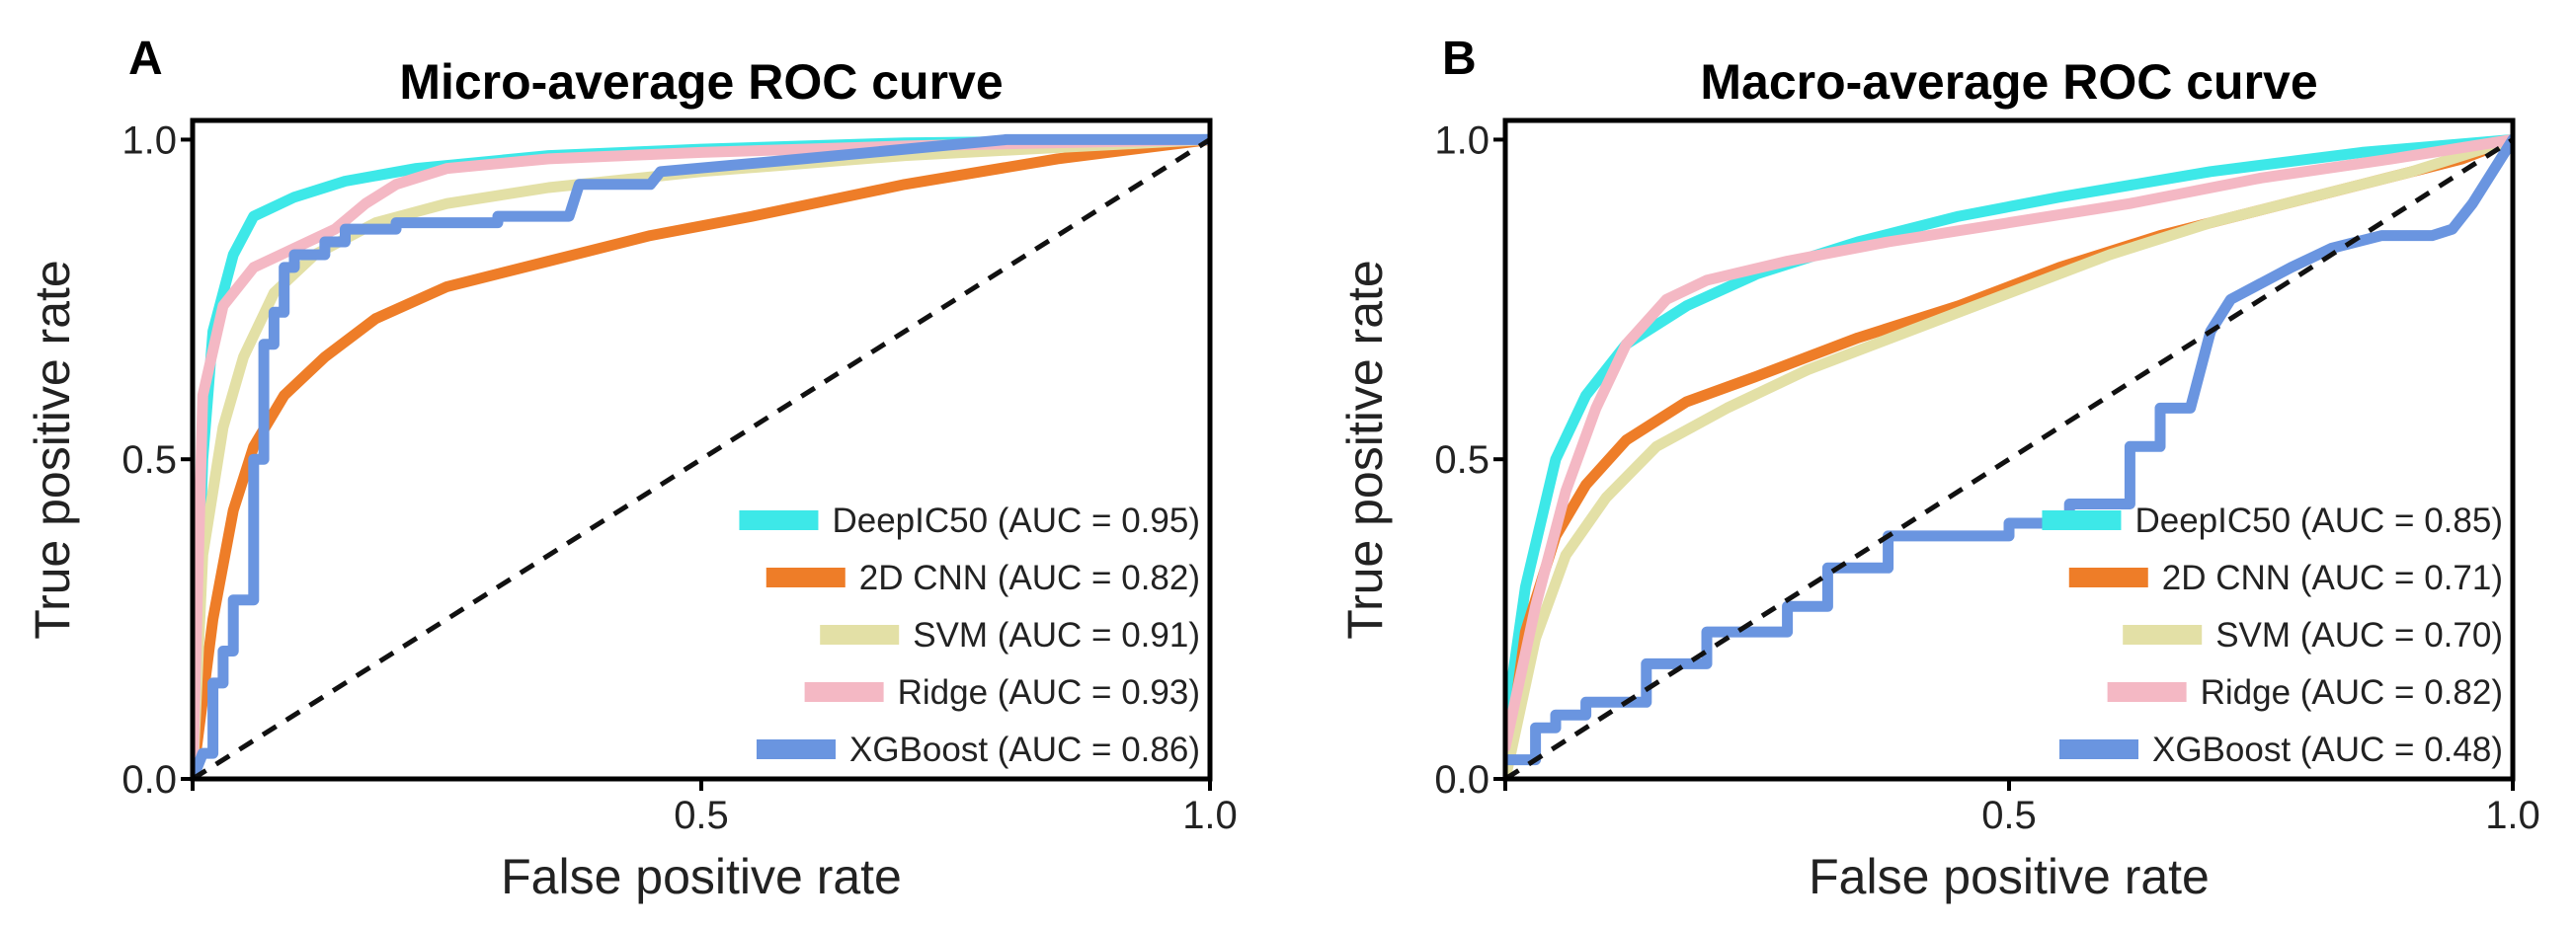 Image resolution: width=2576 pixels, height=927 pixels. Describe the element at coordinates (701, 82) in the screenshot. I see `chart-title: Micro-average ROC curve` at that location.